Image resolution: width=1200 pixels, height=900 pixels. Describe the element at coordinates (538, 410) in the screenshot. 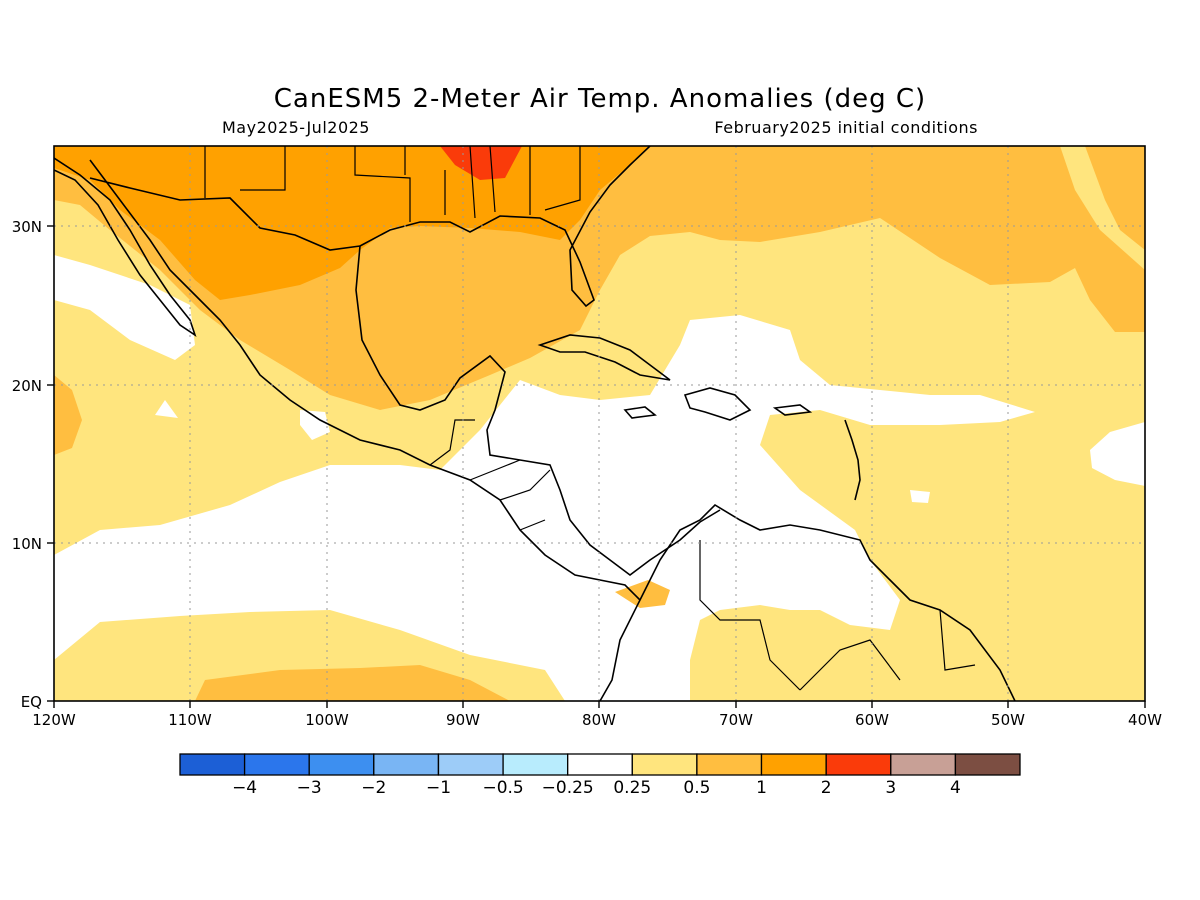

I see `mexico-gulf-coast` at that location.